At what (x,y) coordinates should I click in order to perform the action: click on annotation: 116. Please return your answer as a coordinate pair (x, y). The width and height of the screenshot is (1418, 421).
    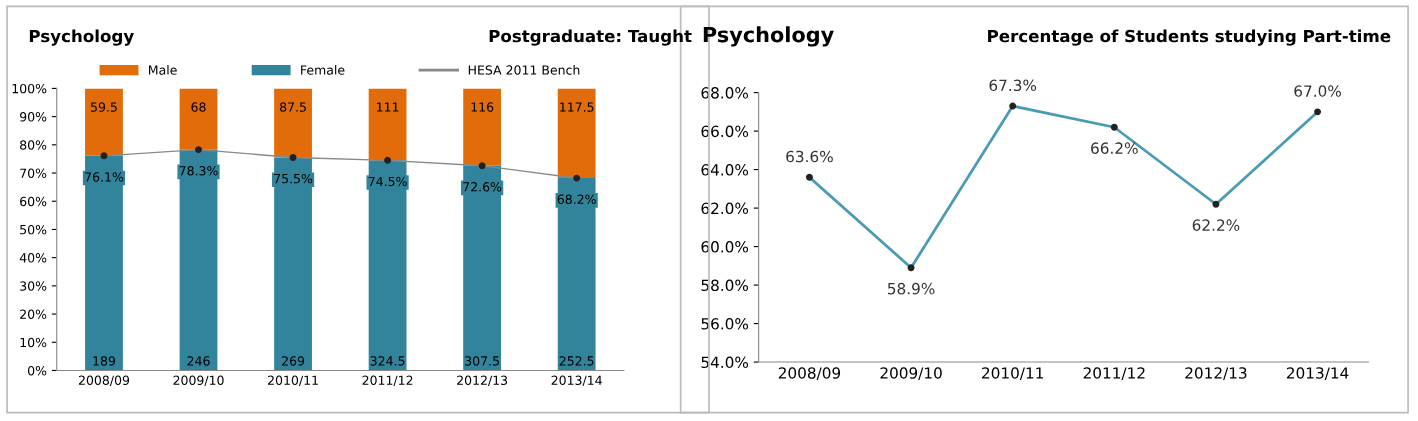
    Looking at the image, I should click on (482, 107).